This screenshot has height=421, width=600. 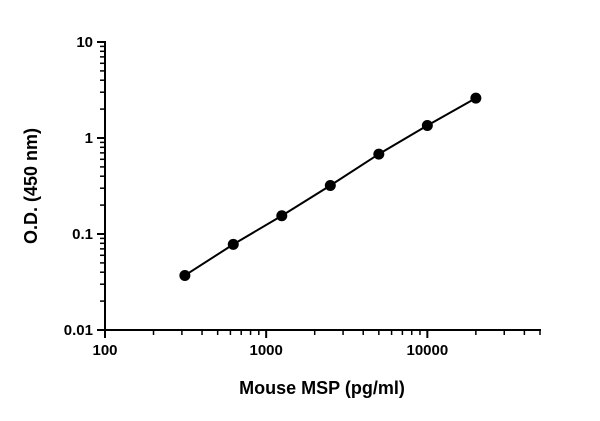 What do you see at coordinates (265, 350) in the screenshot?
I see `x-tick-label: 1000` at bounding box center [265, 350].